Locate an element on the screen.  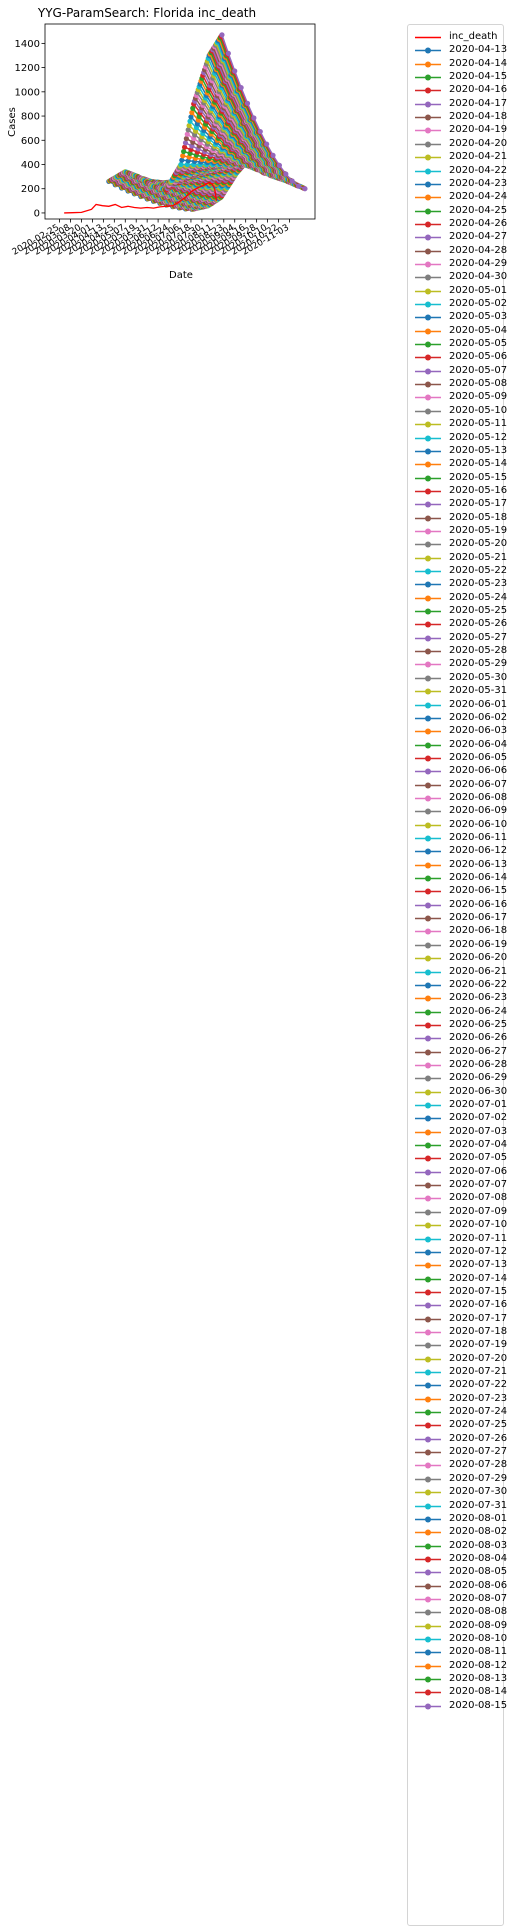
legend-item: 2020-04-25 is located at coordinates (460, 211).